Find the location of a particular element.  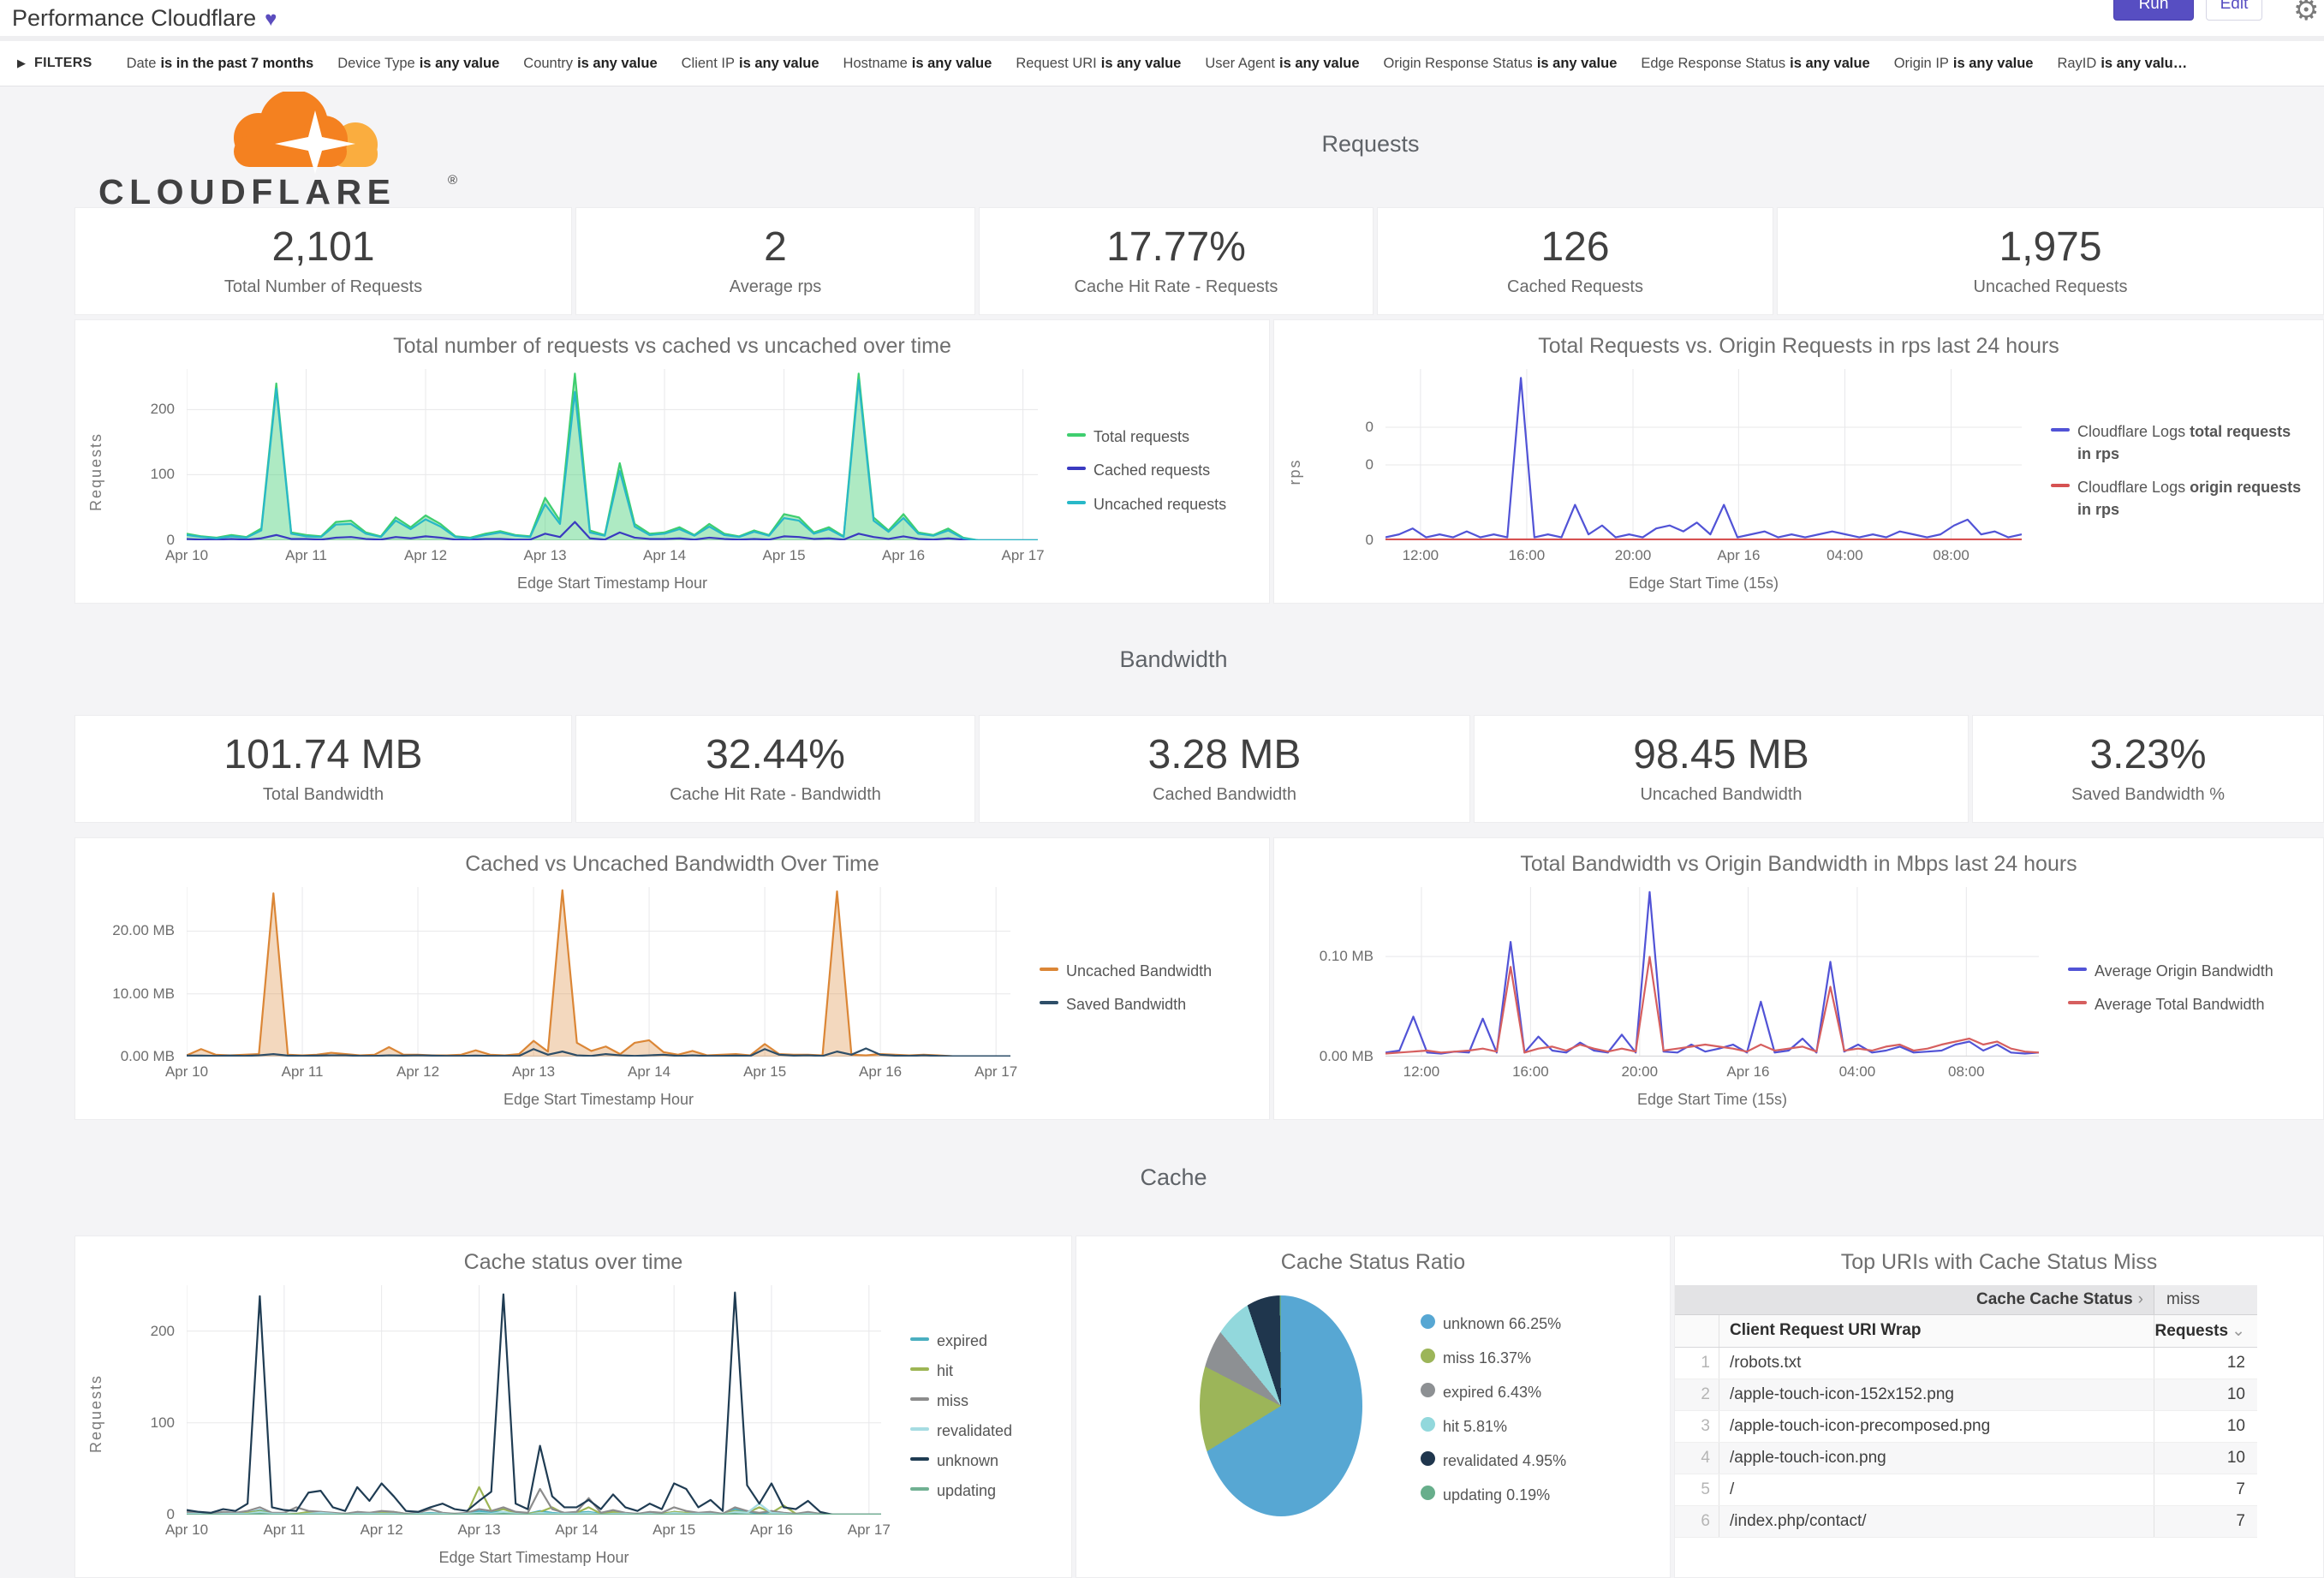

chart-legend: Uncached Bandwidth Saved Bandwidth is located at coordinates (1139, 1000).